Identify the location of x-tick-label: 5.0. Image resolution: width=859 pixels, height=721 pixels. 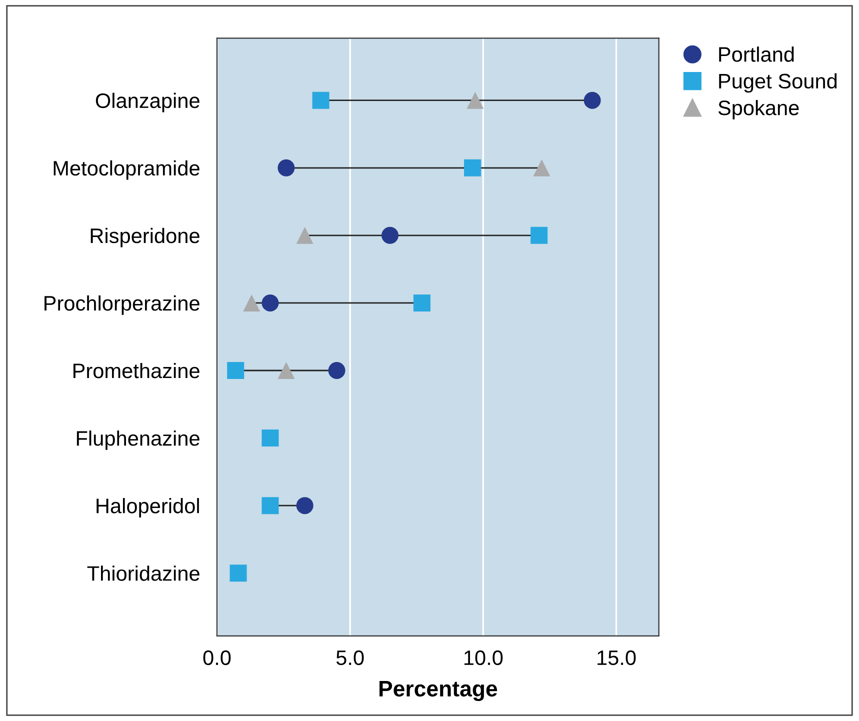
(350, 658).